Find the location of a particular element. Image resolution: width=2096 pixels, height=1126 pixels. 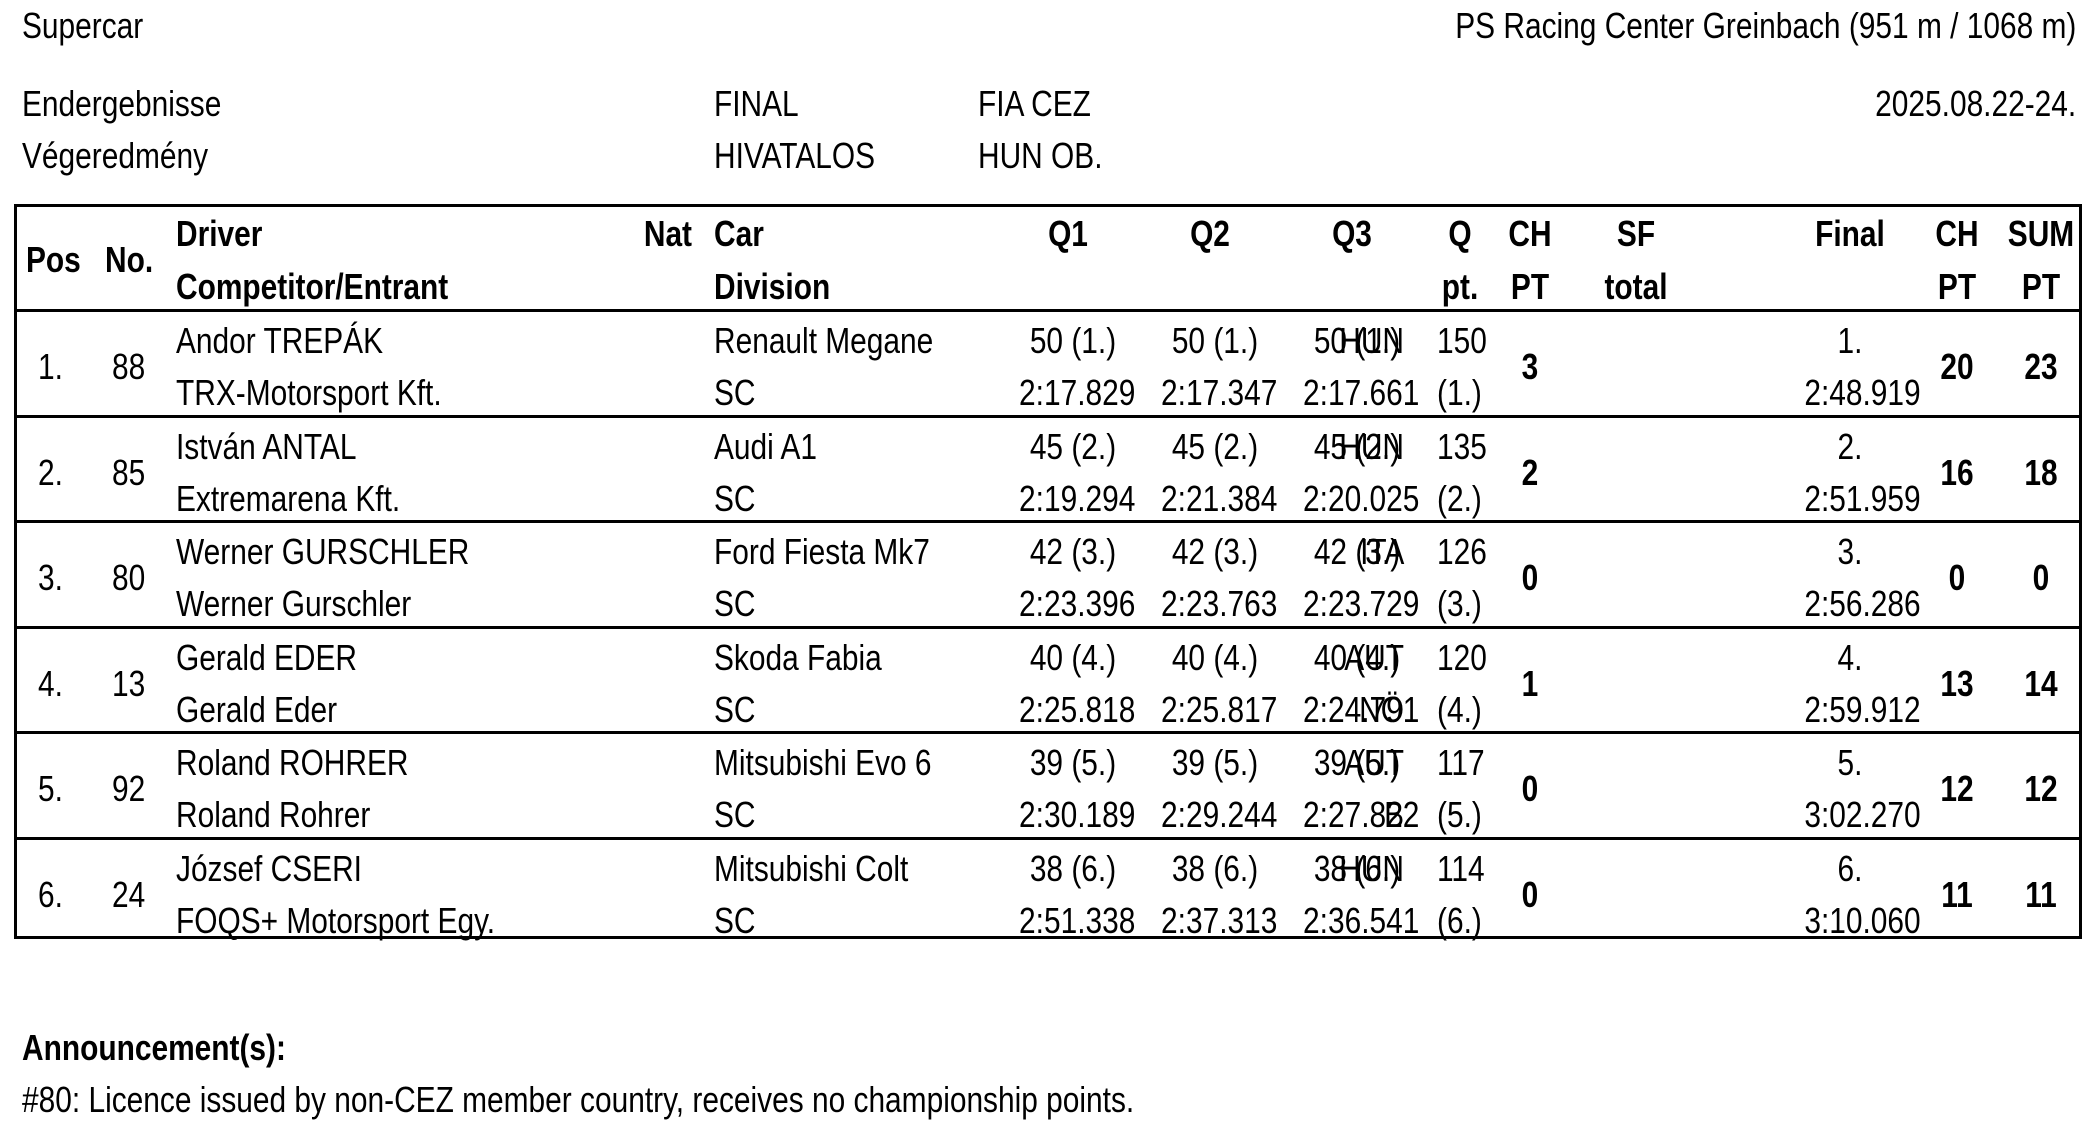

row-q2-time: 2:25.817 is located at coordinates (1219, 709).